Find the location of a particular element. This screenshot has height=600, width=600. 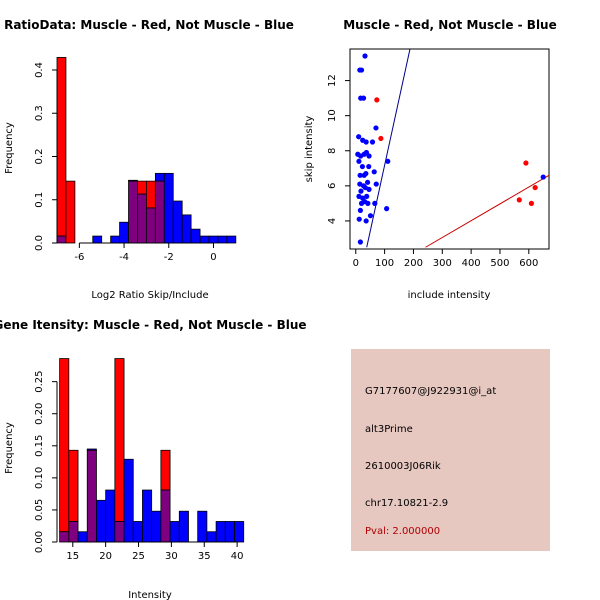

gene-hist-x-axis: 15 20 25 30 35 40 is located at coordinates (155, 551).